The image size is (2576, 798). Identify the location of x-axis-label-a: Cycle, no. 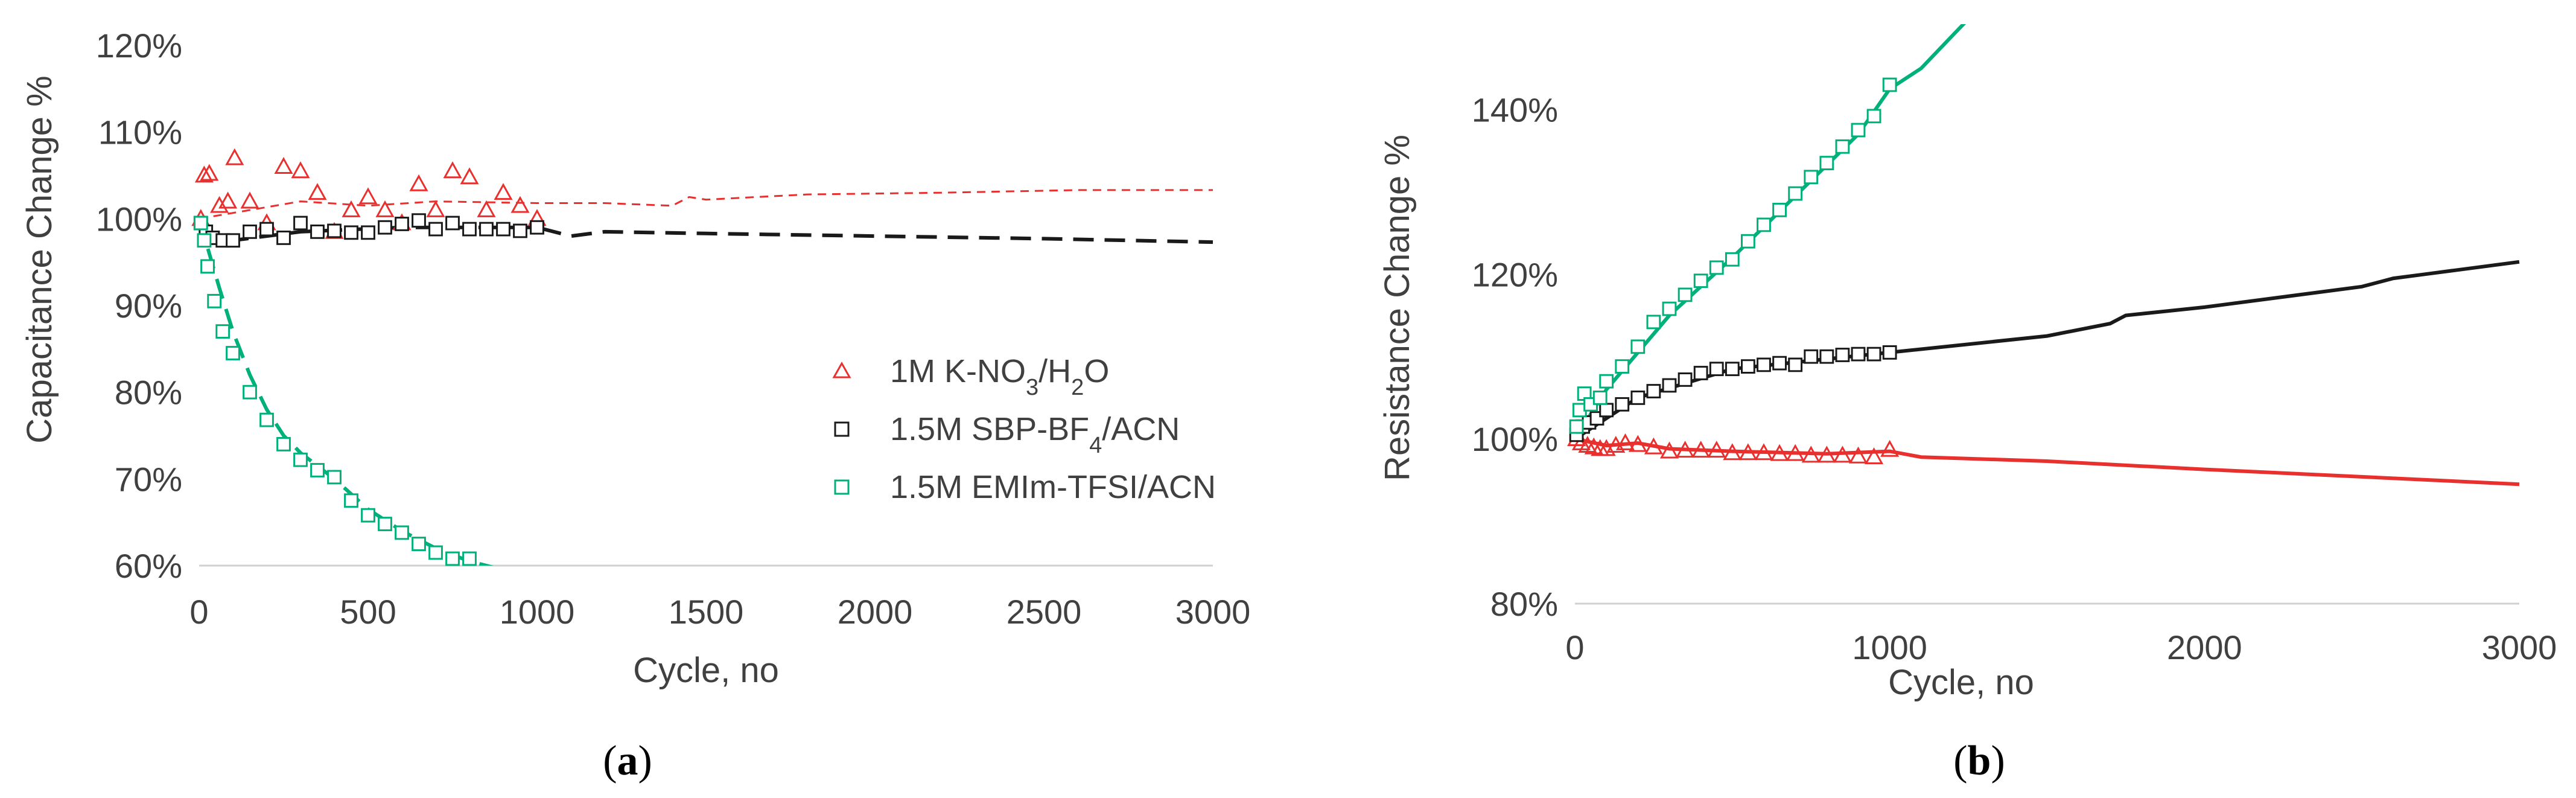
(706, 670).